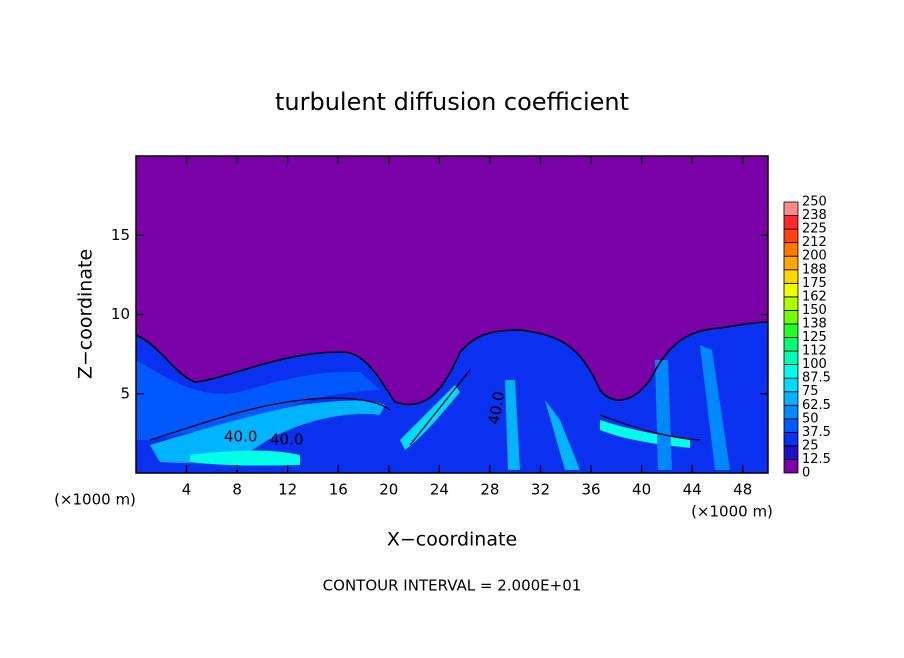  I want to click on x-tick-label: 4, so click(187, 490).